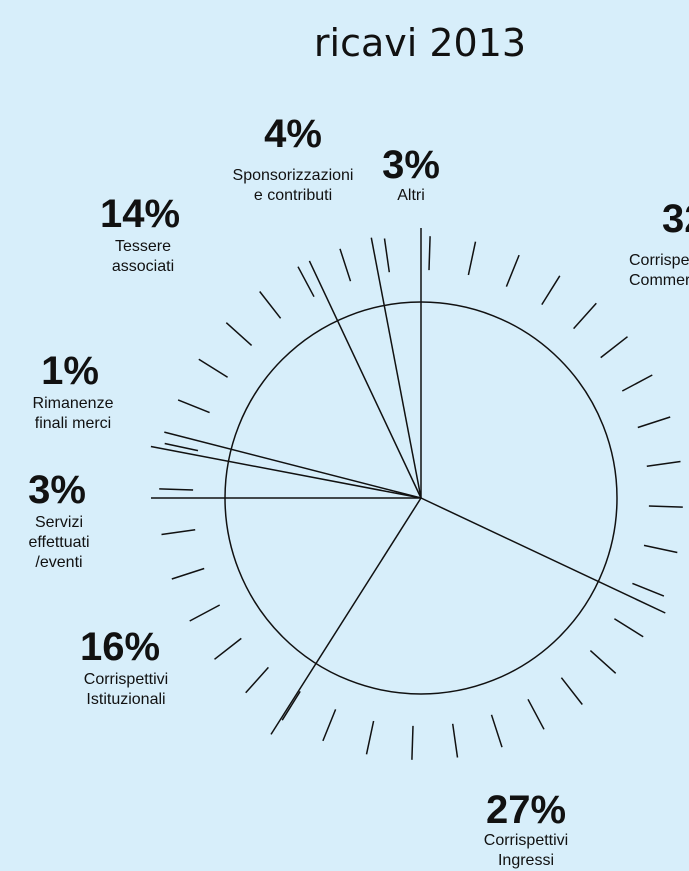  I want to click on cat-sponsorizzazioni-line2: e contributi, so click(293, 195).